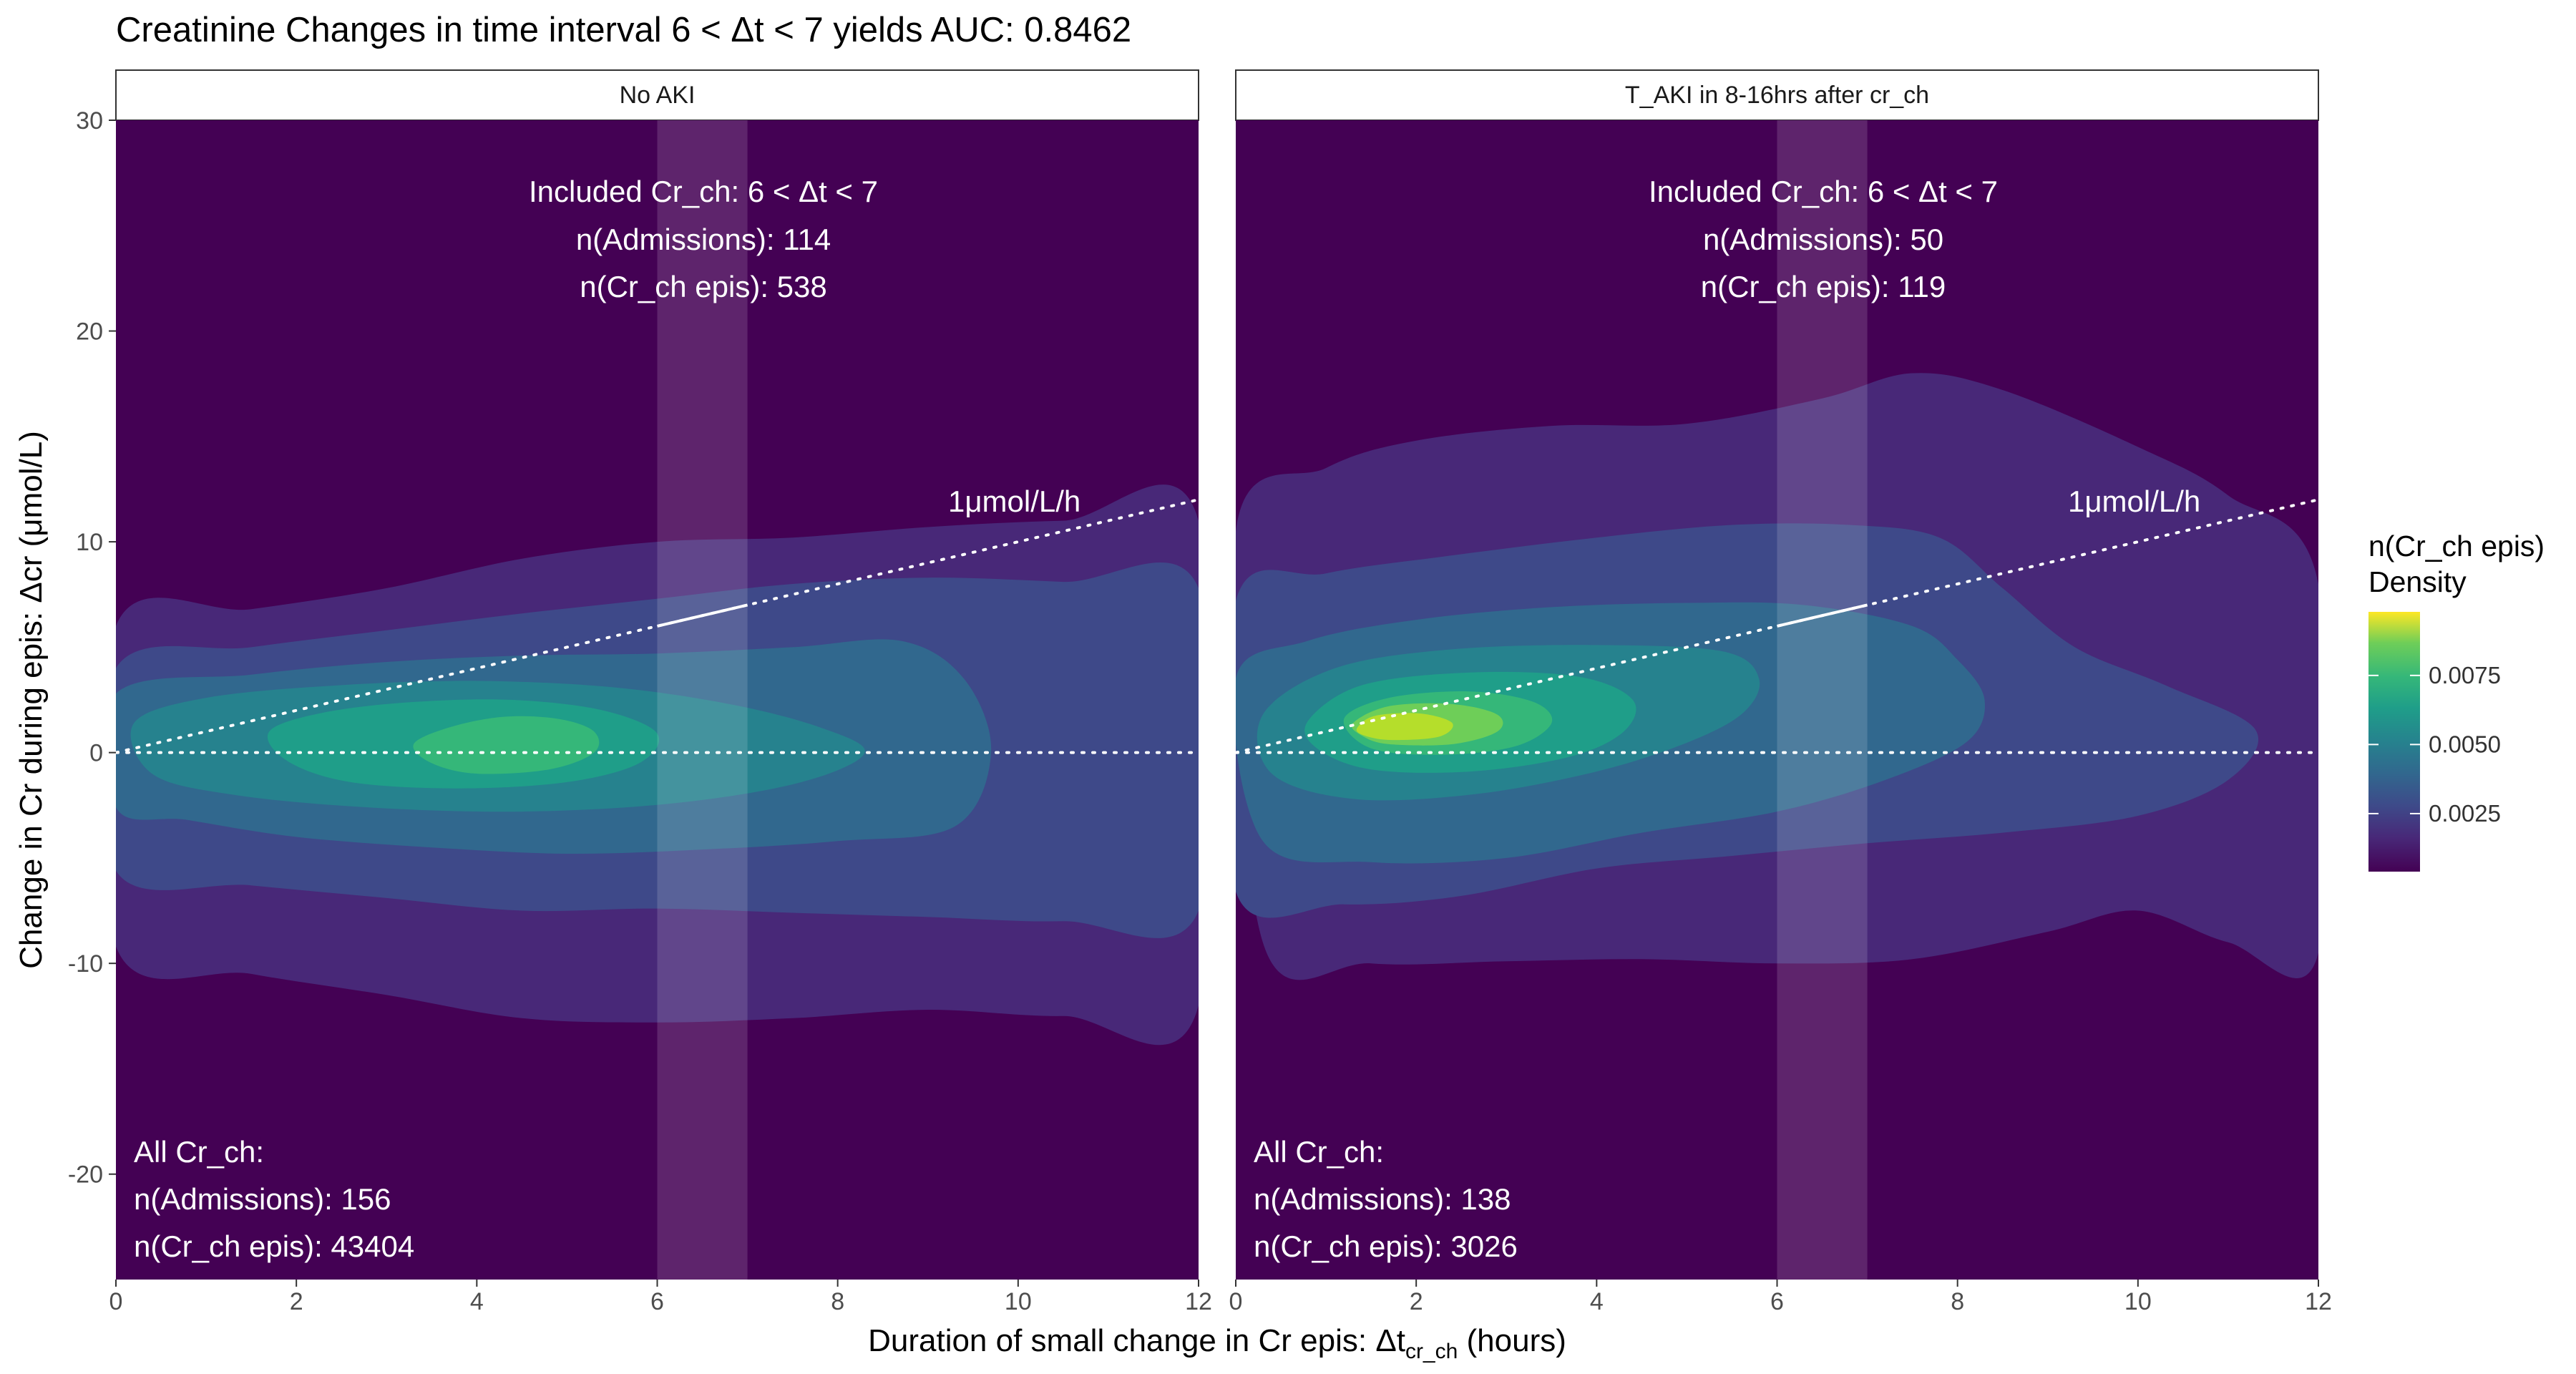 The width and height of the screenshot is (2576, 1374). What do you see at coordinates (2417, 581) in the screenshot?
I see `legend-title-line2: Density` at bounding box center [2417, 581].